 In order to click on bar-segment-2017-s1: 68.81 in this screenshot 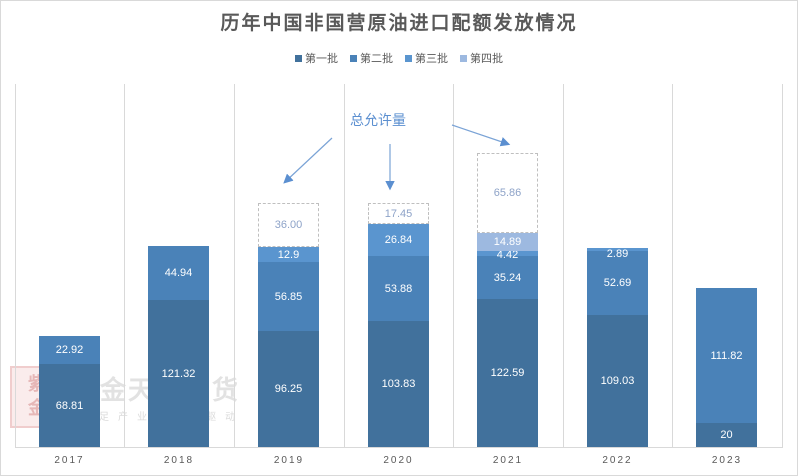, I will do `click(69, 405)`.